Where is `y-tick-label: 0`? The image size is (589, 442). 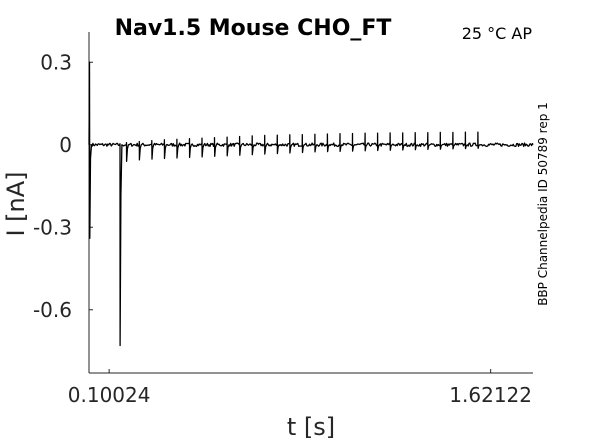
y-tick-label: 0 is located at coordinates (65, 145).